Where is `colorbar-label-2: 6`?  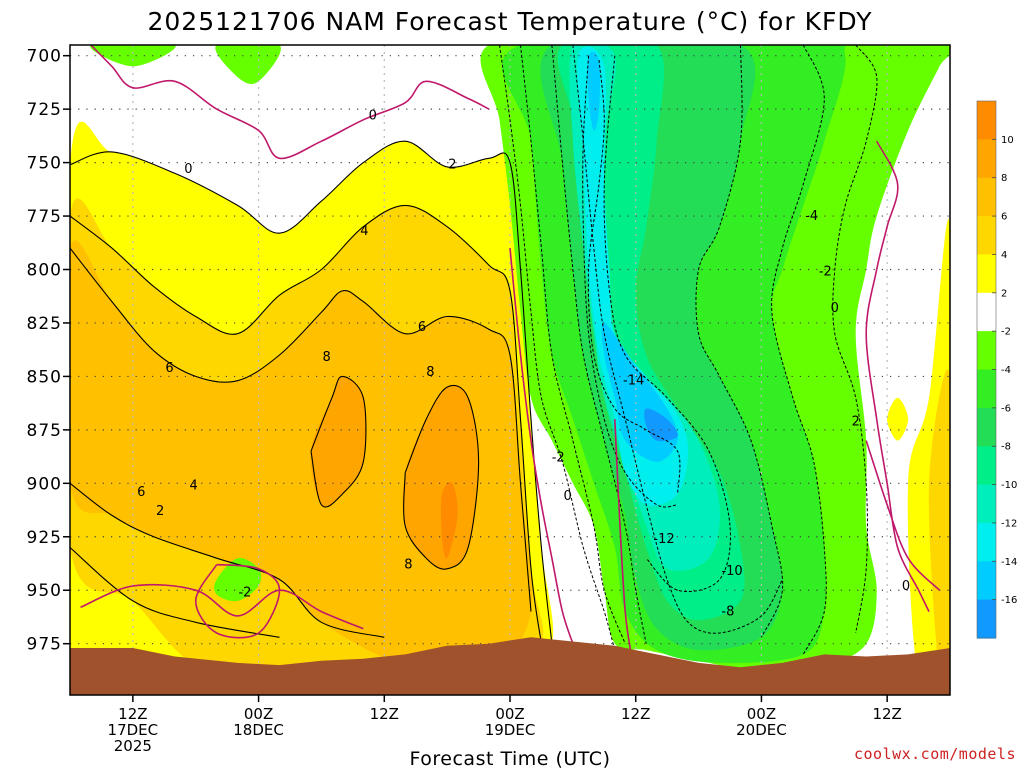
colorbar-label-2: 6 is located at coordinates (1004, 217).